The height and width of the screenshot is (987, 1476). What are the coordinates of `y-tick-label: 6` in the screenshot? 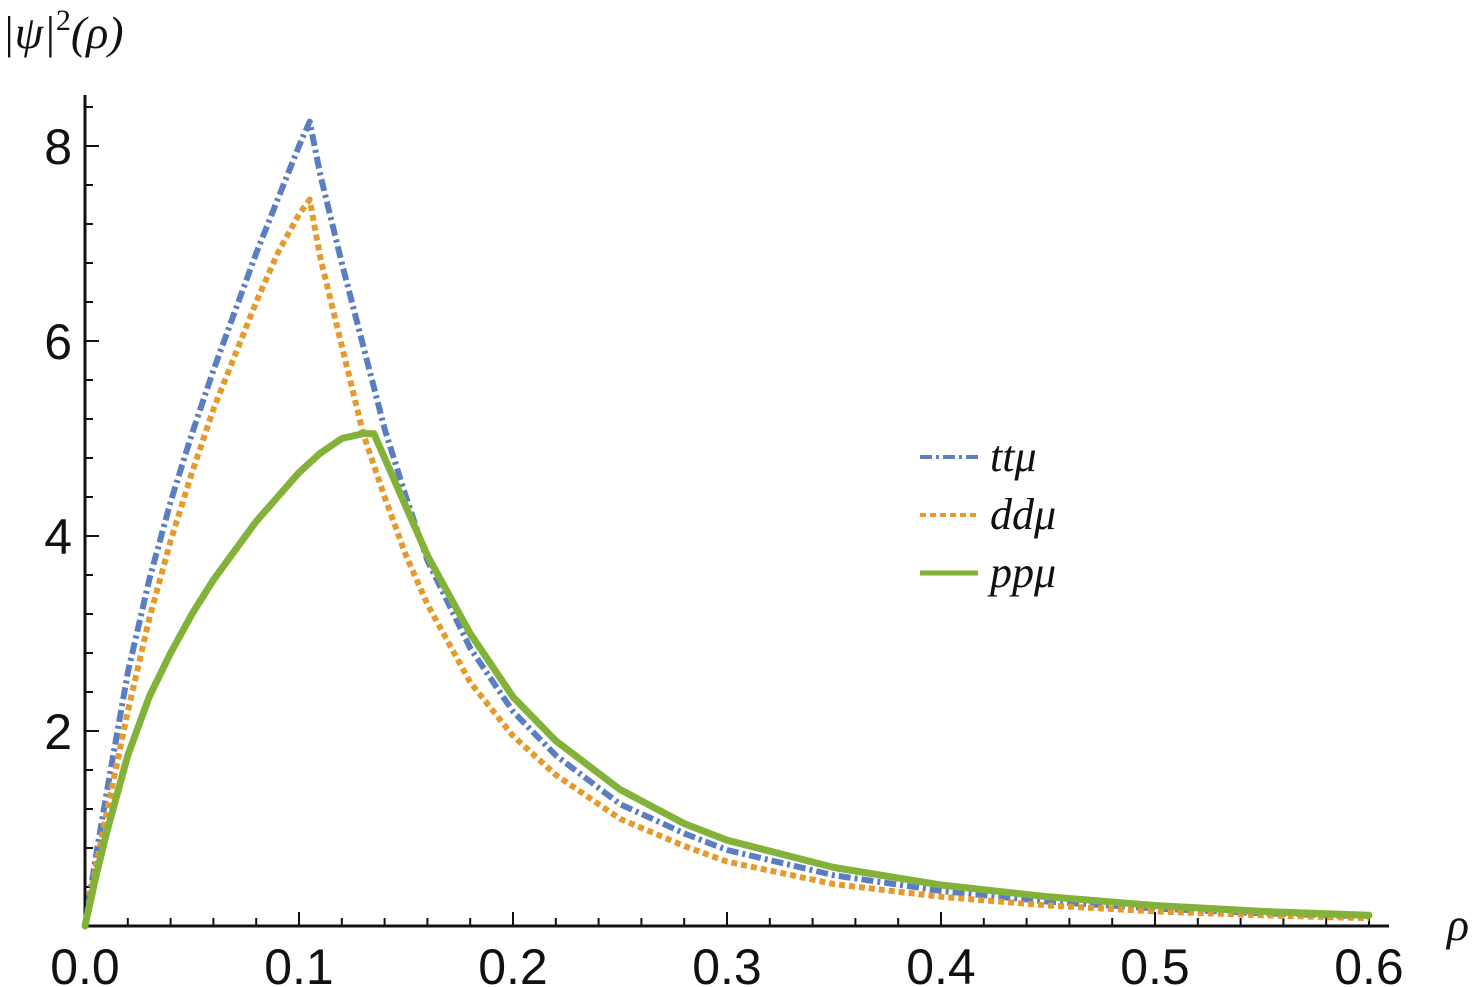 It's located at (58, 342).